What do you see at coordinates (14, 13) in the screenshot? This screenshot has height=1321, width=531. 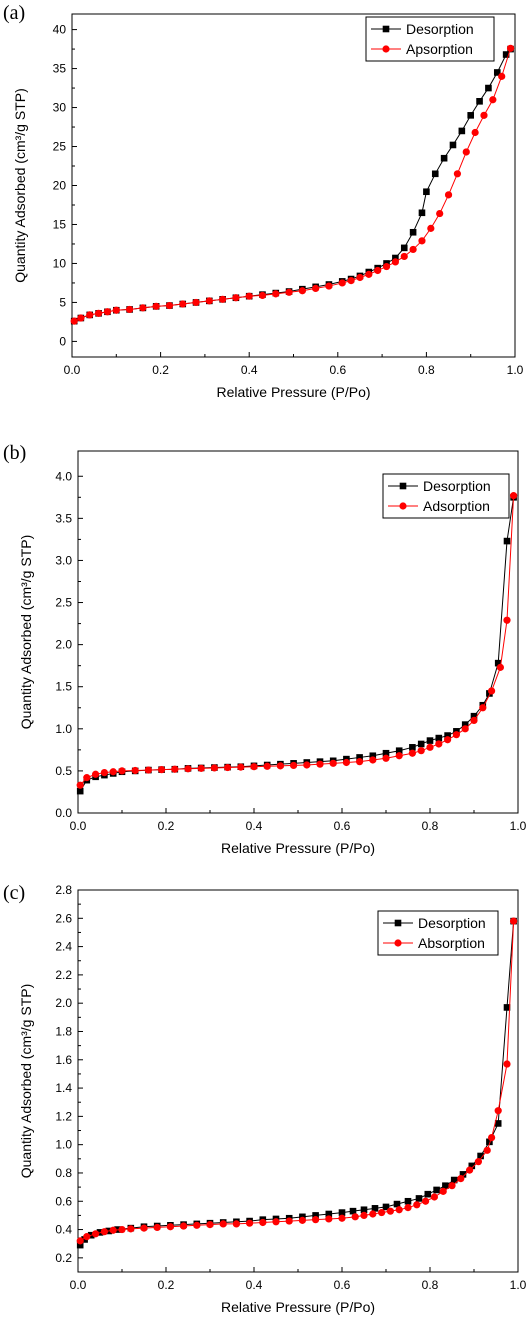 I see `panel-label-a: (a)` at bounding box center [14, 13].